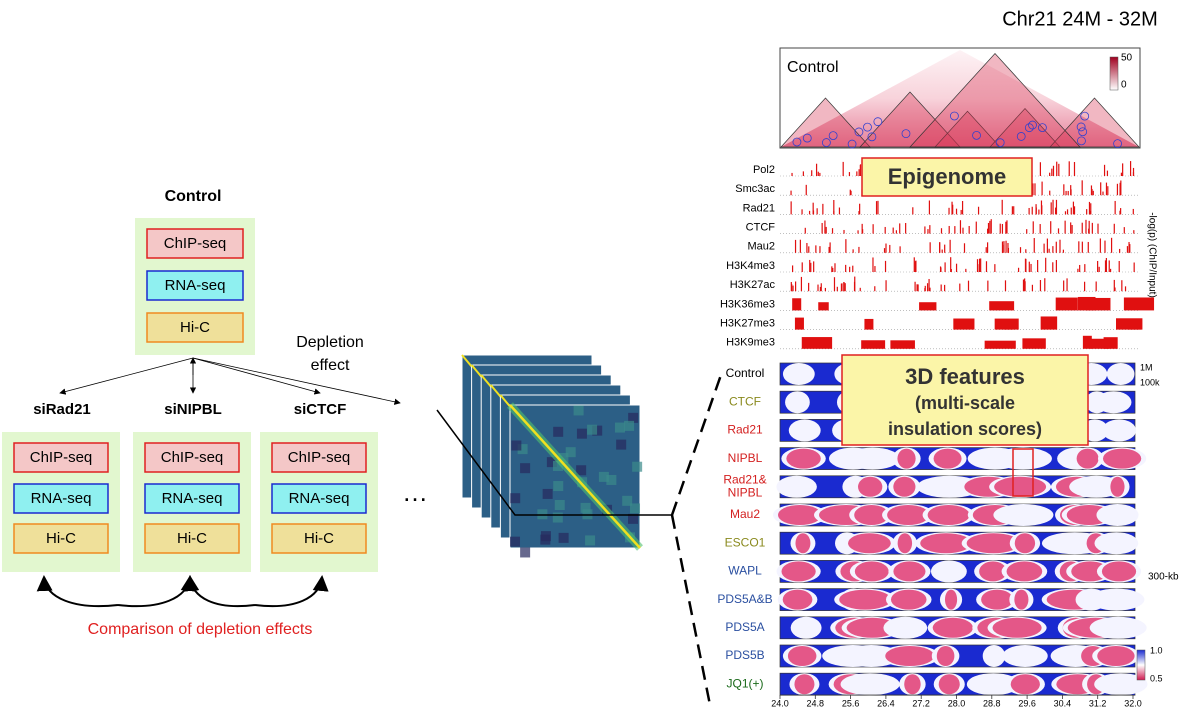 The width and height of the screenshot is (1200, 711). Describe the element at coordinates (320, 409) in the screenshot. I see `condition-label: siCTCF` at that location.